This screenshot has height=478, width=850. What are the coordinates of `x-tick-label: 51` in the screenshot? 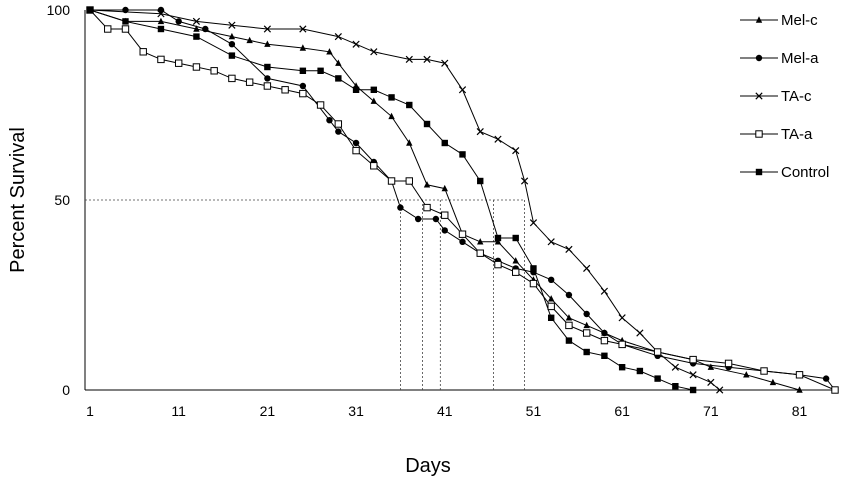 It's located at (534, 411).